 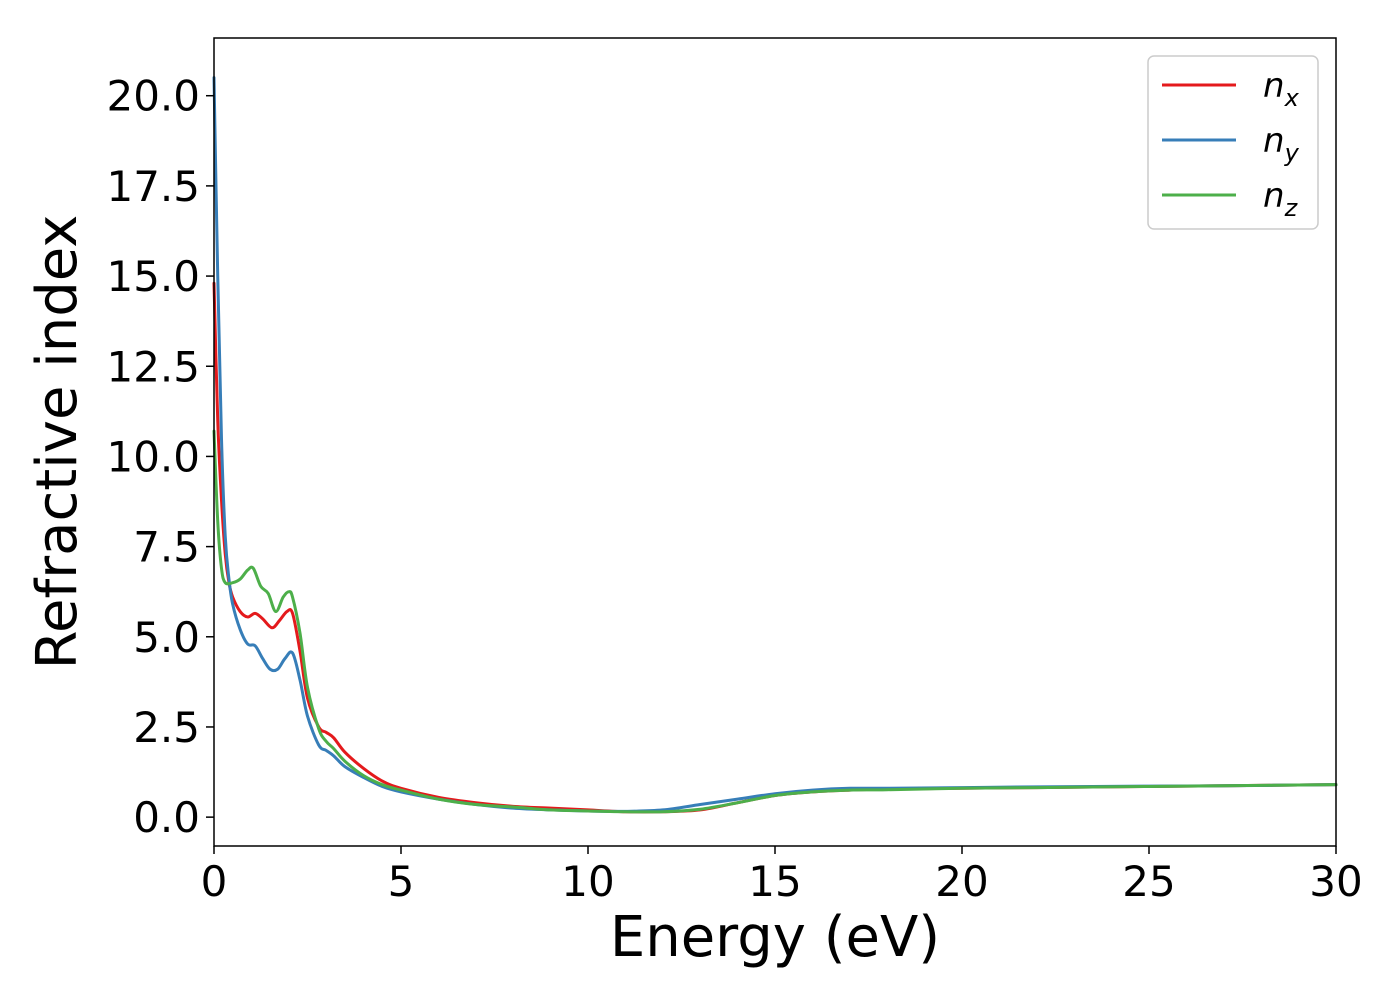 I want to click on legend-box, so click(x=1233, y=142).